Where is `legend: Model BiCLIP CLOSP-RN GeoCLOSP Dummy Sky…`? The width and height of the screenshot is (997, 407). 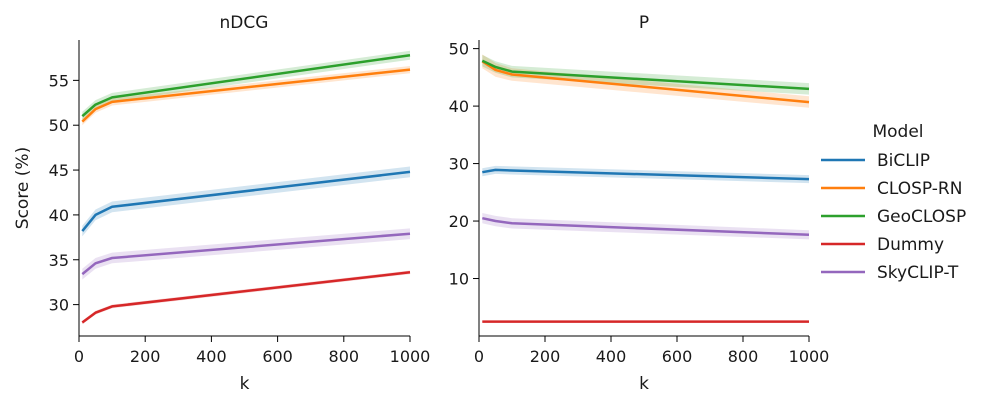 legend: Model BiCLIP CLOSP-RN GeoCLOSP Dummy Sky… is located at coordinates (893, 202).